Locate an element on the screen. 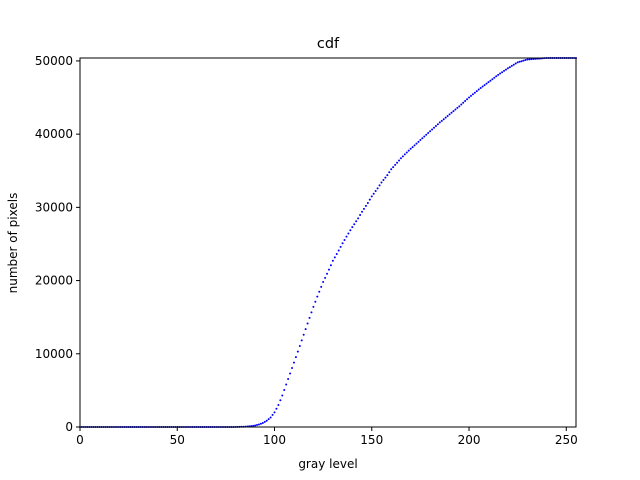  x-tick-label: 200 is located at coordinates (469, 440).